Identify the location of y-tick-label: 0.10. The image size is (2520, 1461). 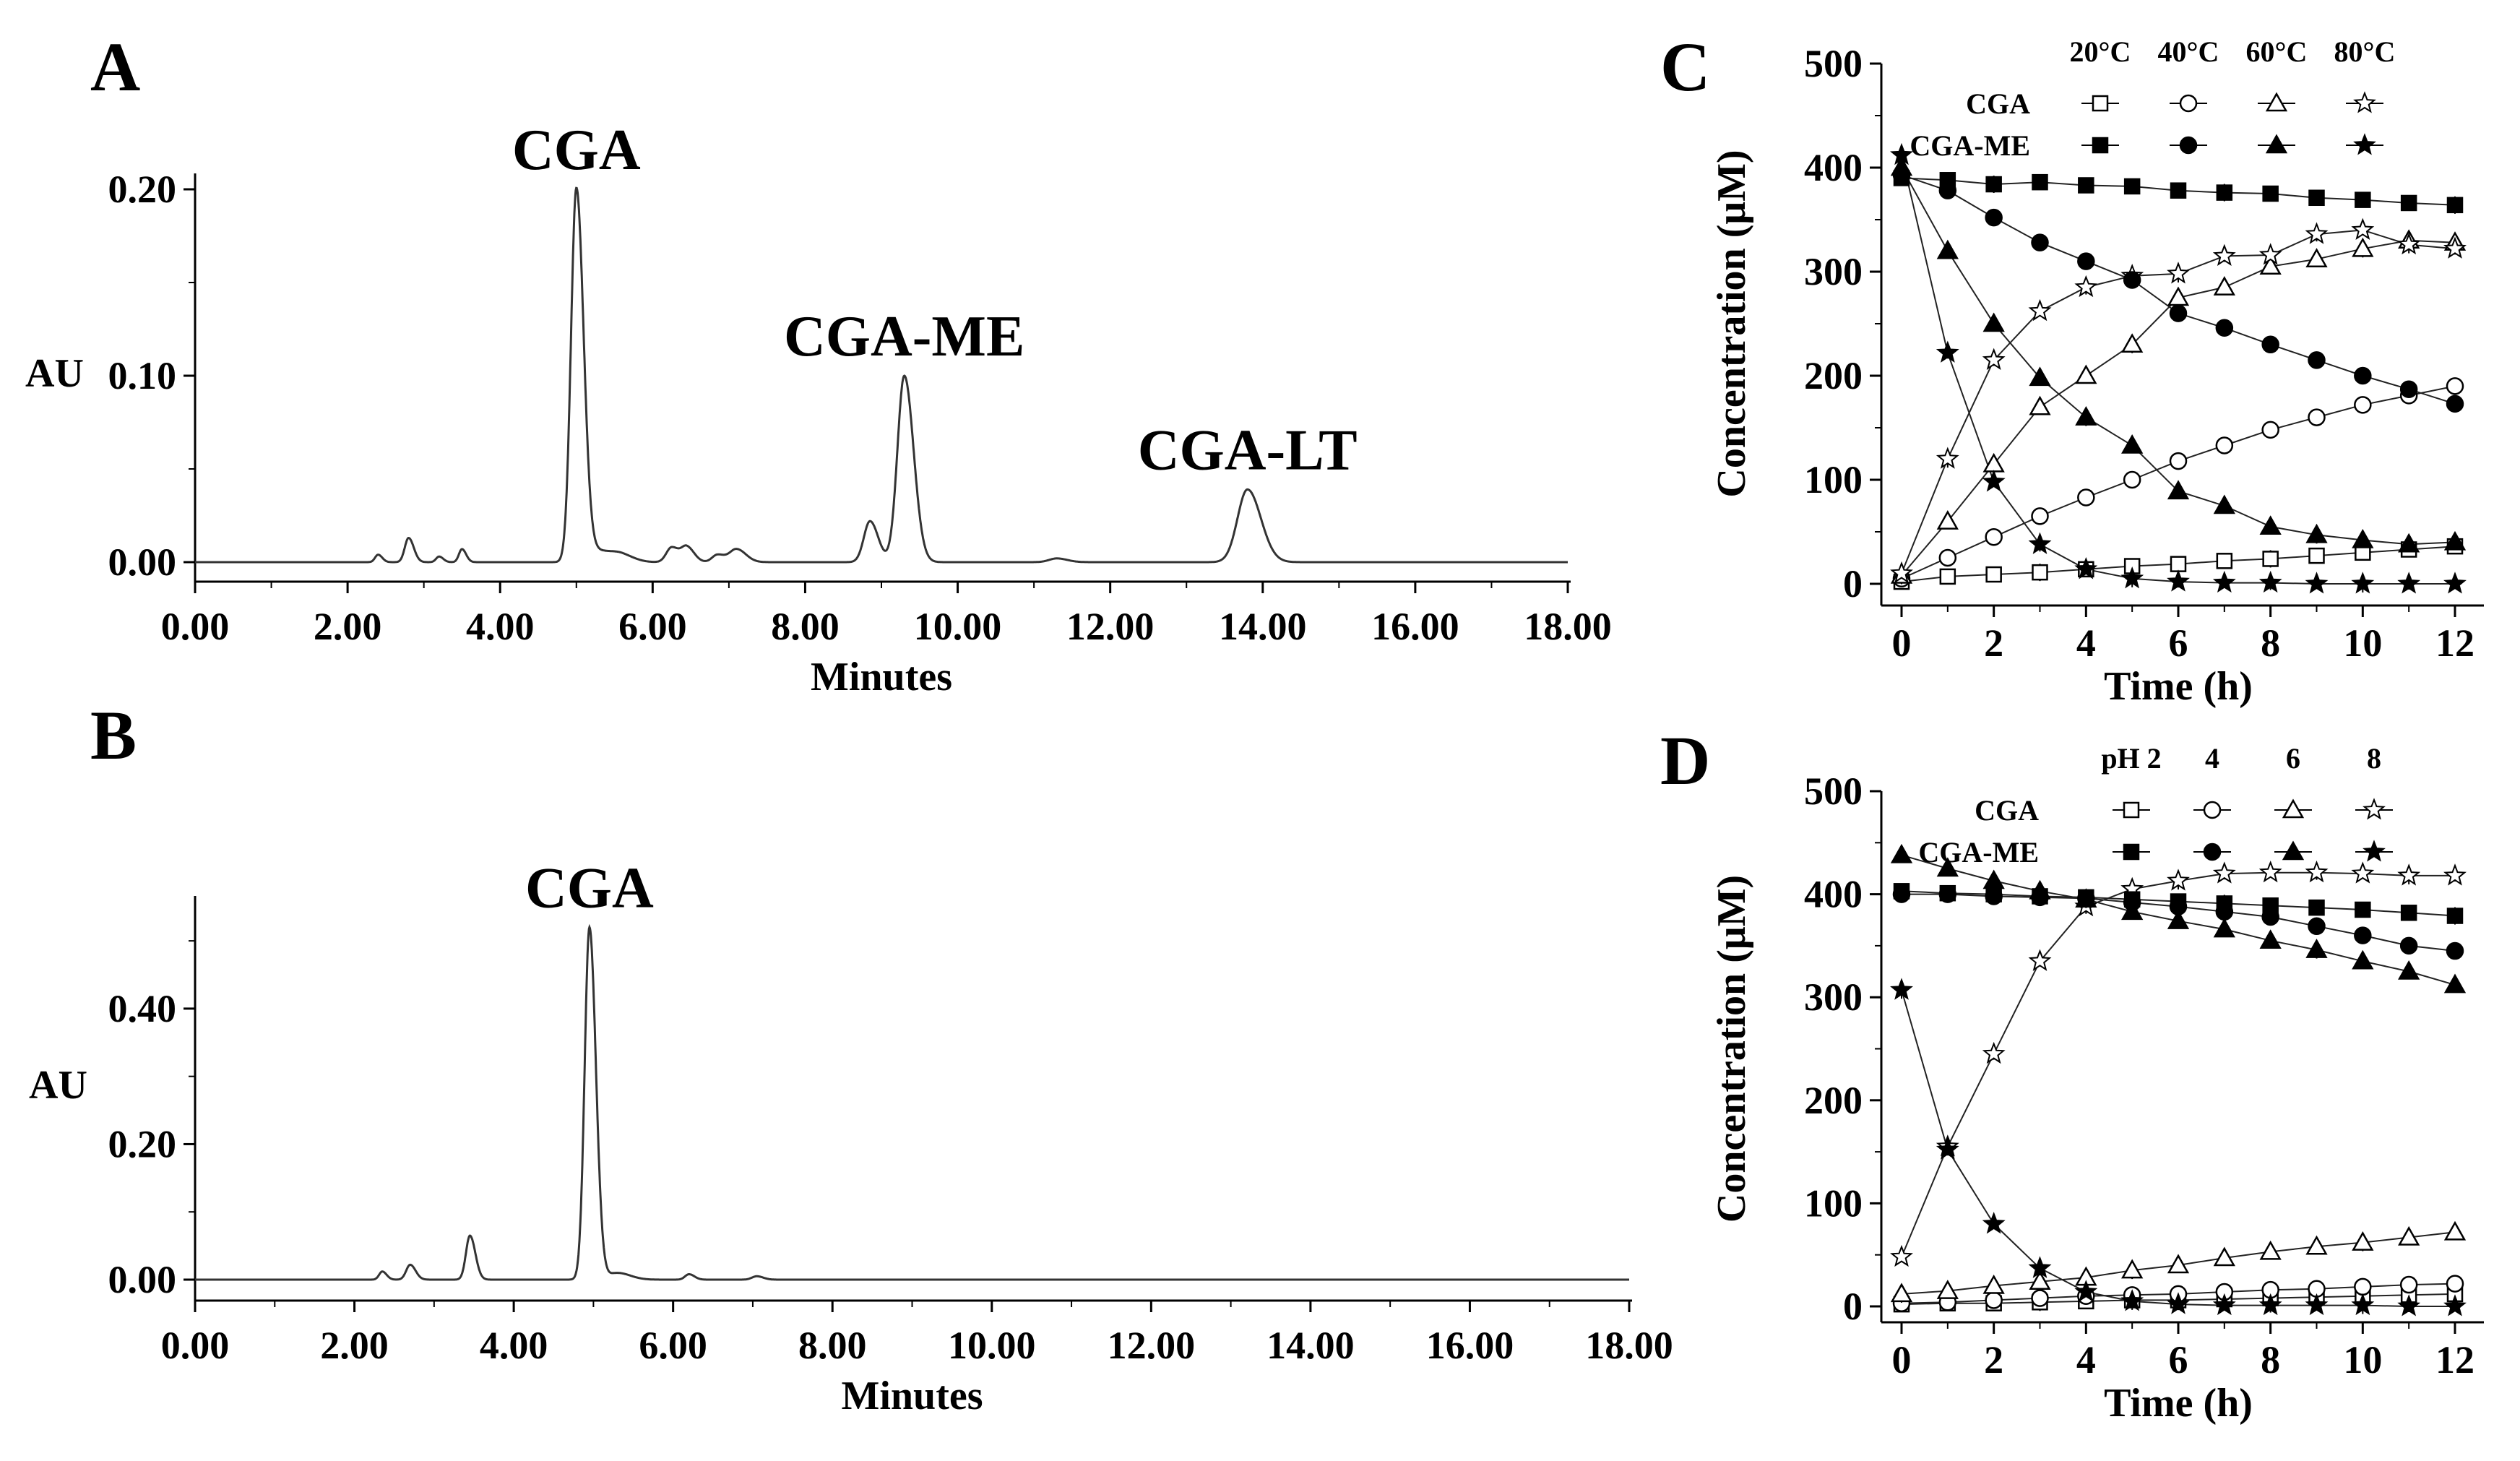
(142, 375).